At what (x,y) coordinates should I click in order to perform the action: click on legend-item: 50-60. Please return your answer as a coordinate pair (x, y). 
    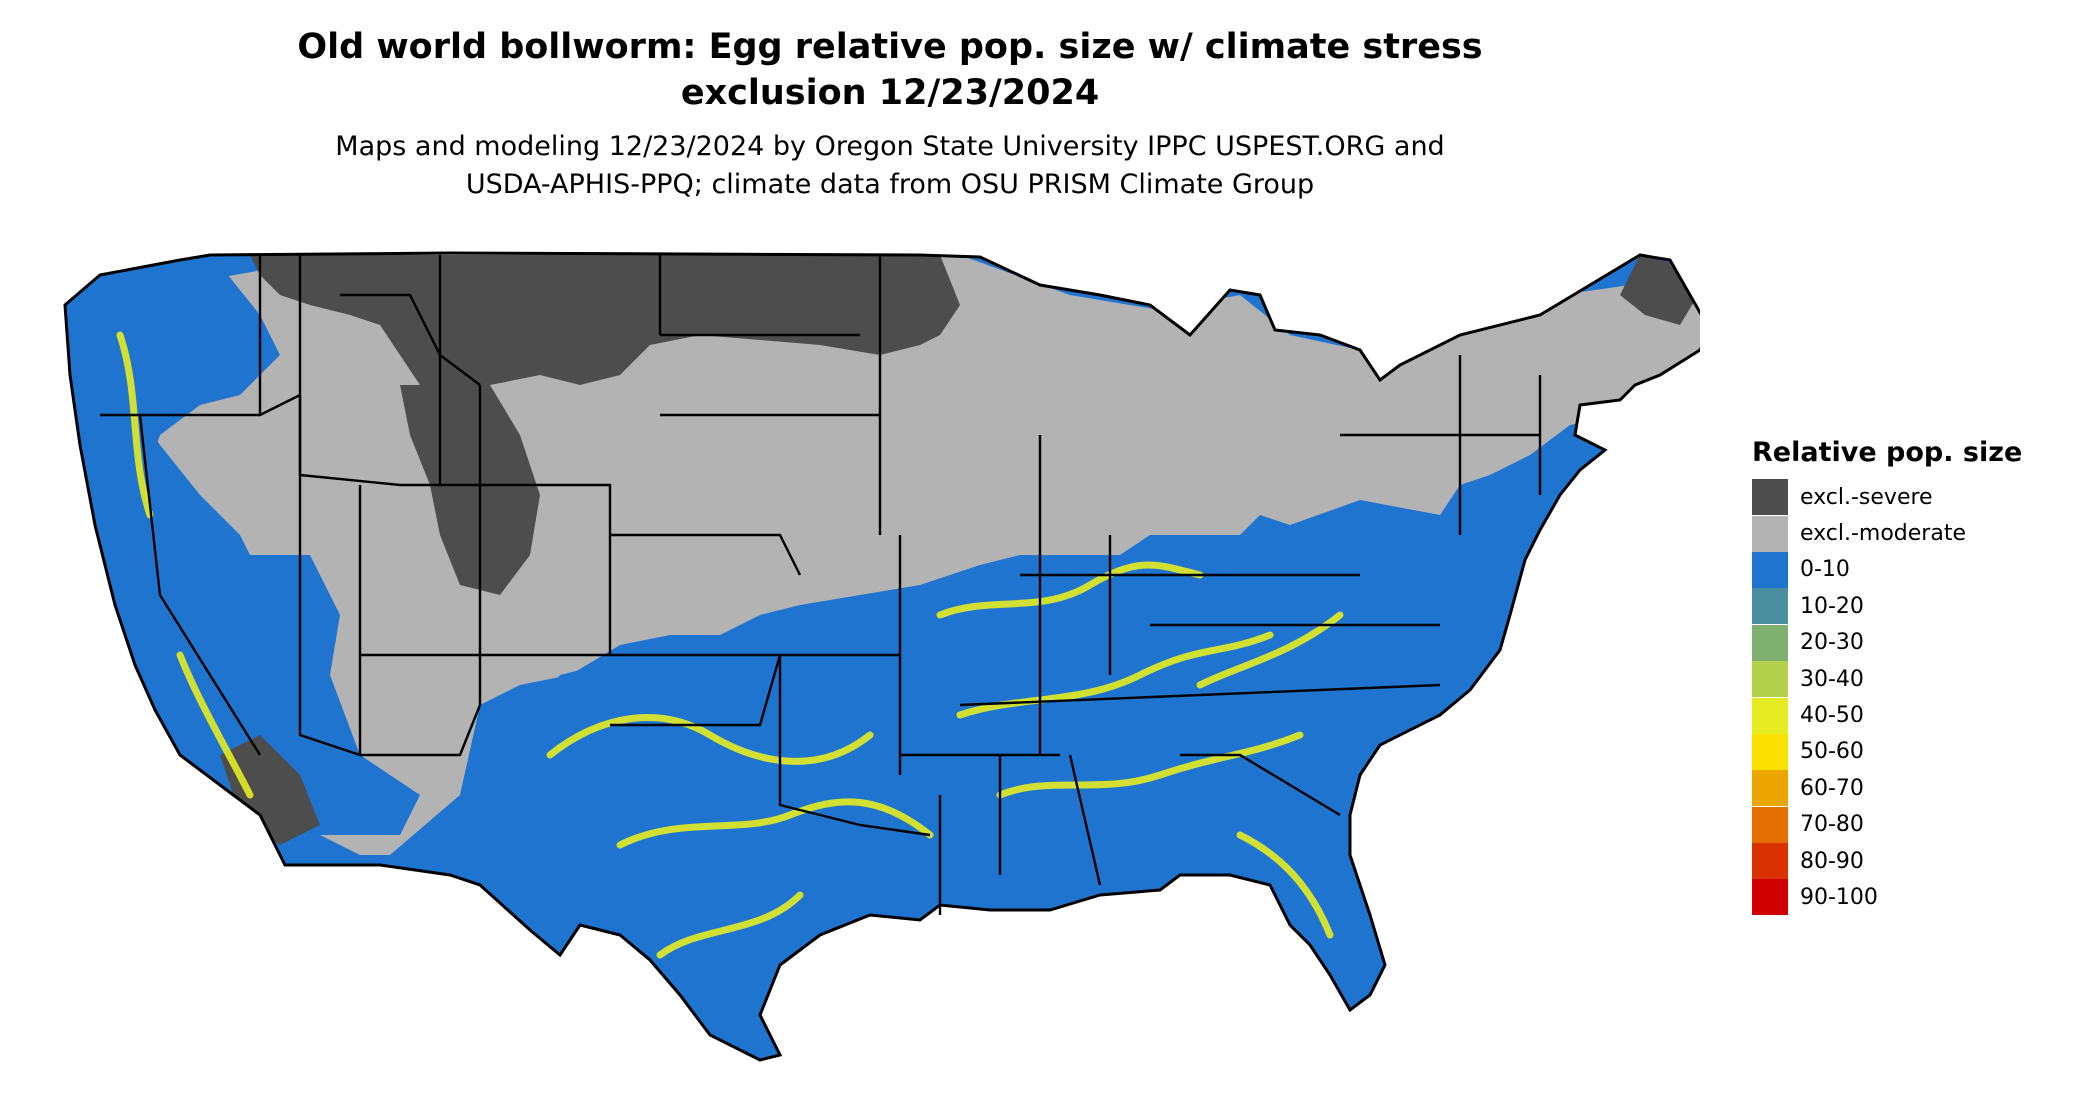
    Looking at the image, I should click on (1912, 751).